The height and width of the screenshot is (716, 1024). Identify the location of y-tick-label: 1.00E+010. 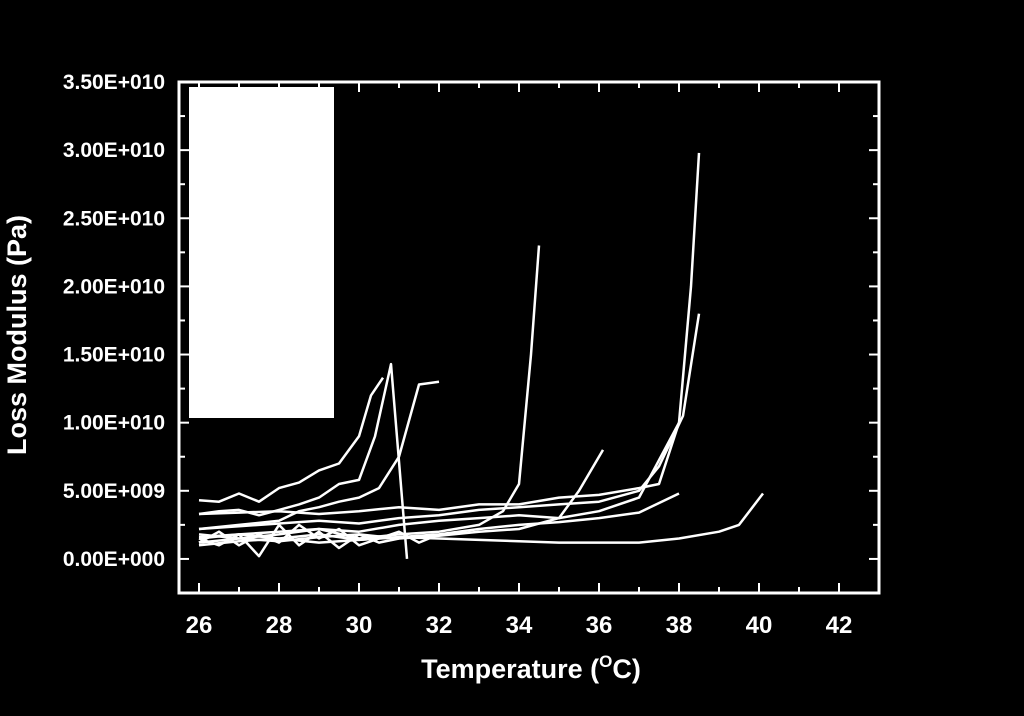
(114, 423).